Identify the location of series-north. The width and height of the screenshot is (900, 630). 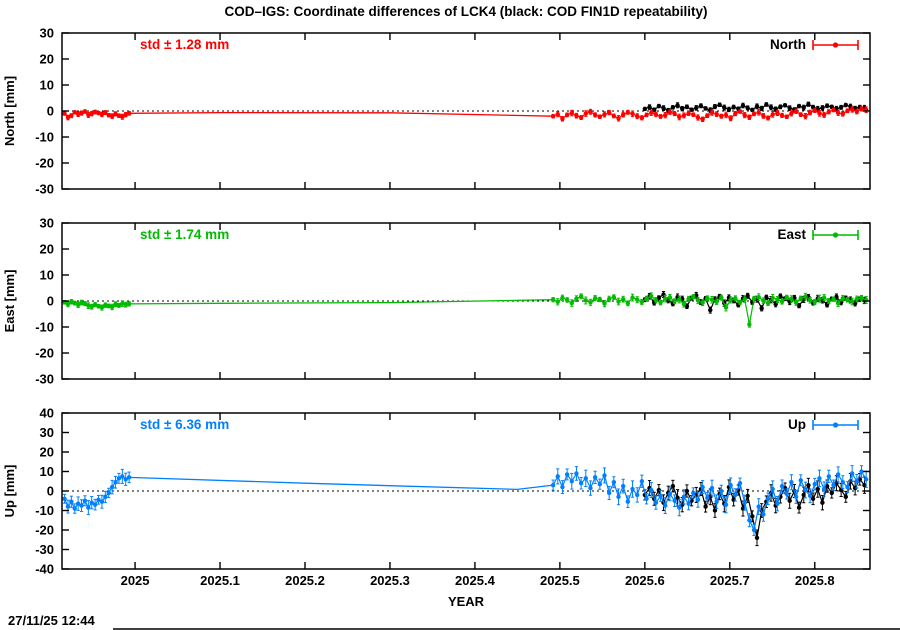
(465, 114).